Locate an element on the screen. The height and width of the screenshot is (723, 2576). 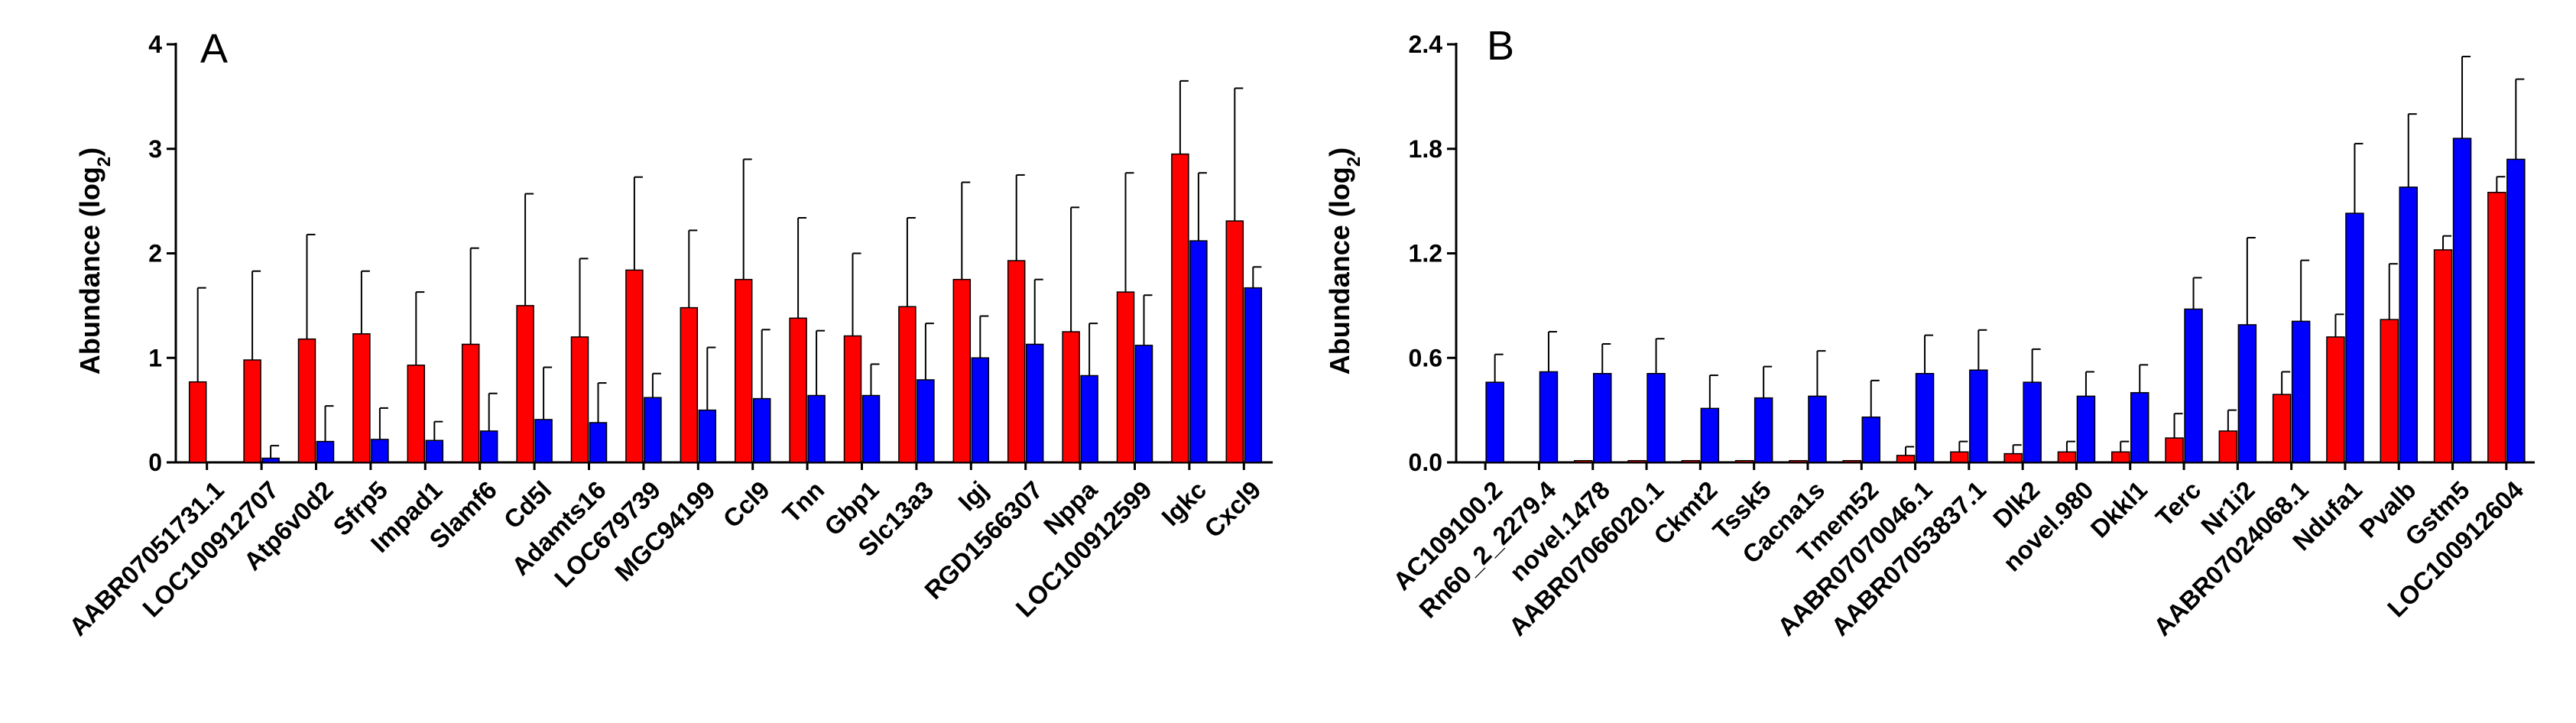
panel-a-category-label: Cxcl9 is located at coordinates (1232, 509).